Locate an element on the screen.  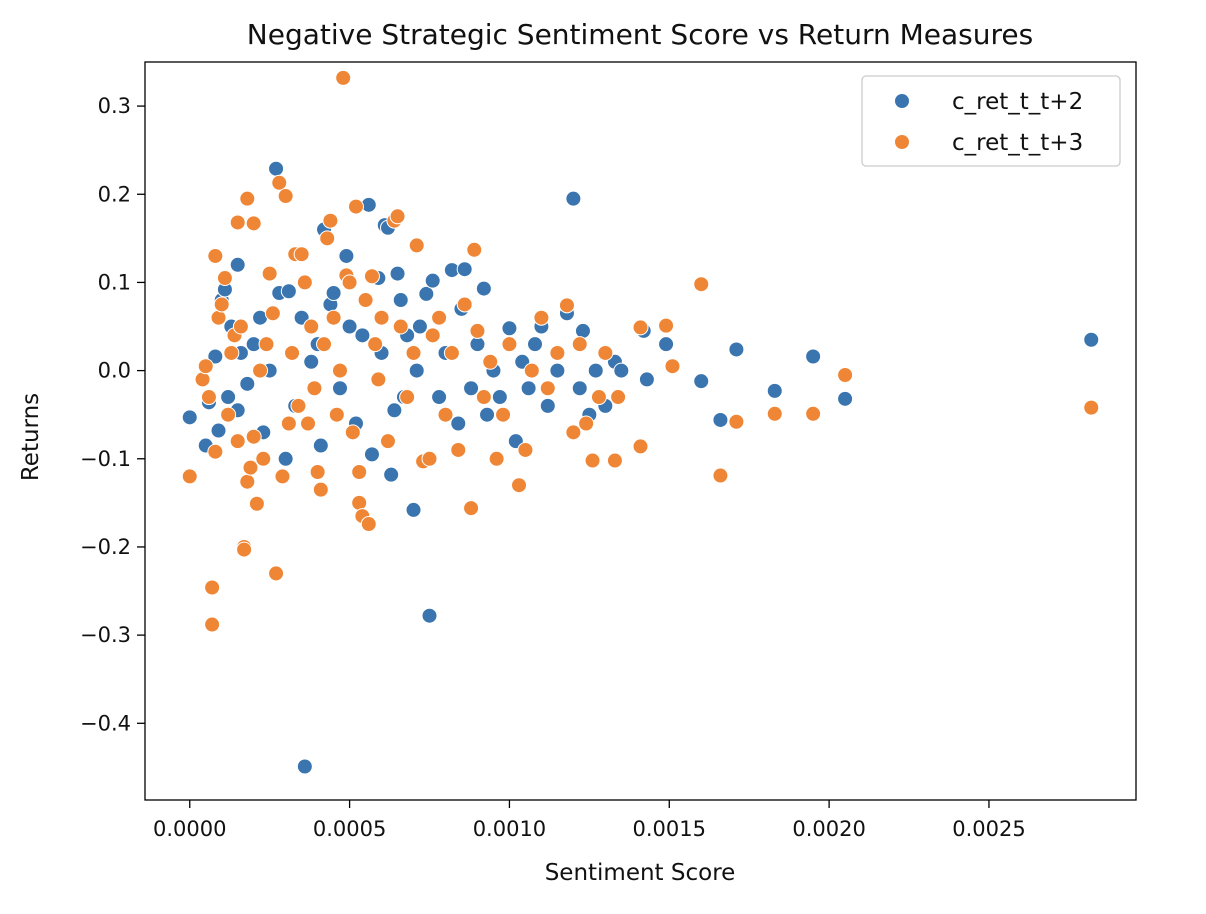
x-tick-label: 0.0010 is located at coordinates (509, 829).